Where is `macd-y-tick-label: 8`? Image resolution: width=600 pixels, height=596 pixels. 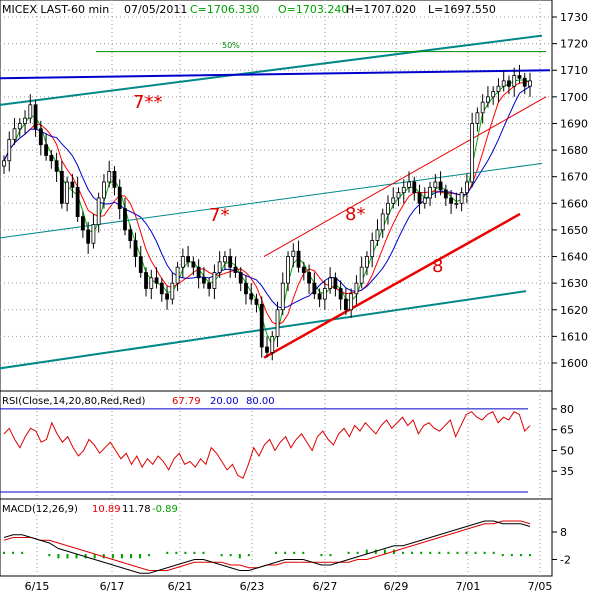 macd-y-tick-label: 8 is located at coordinates (563, 532).